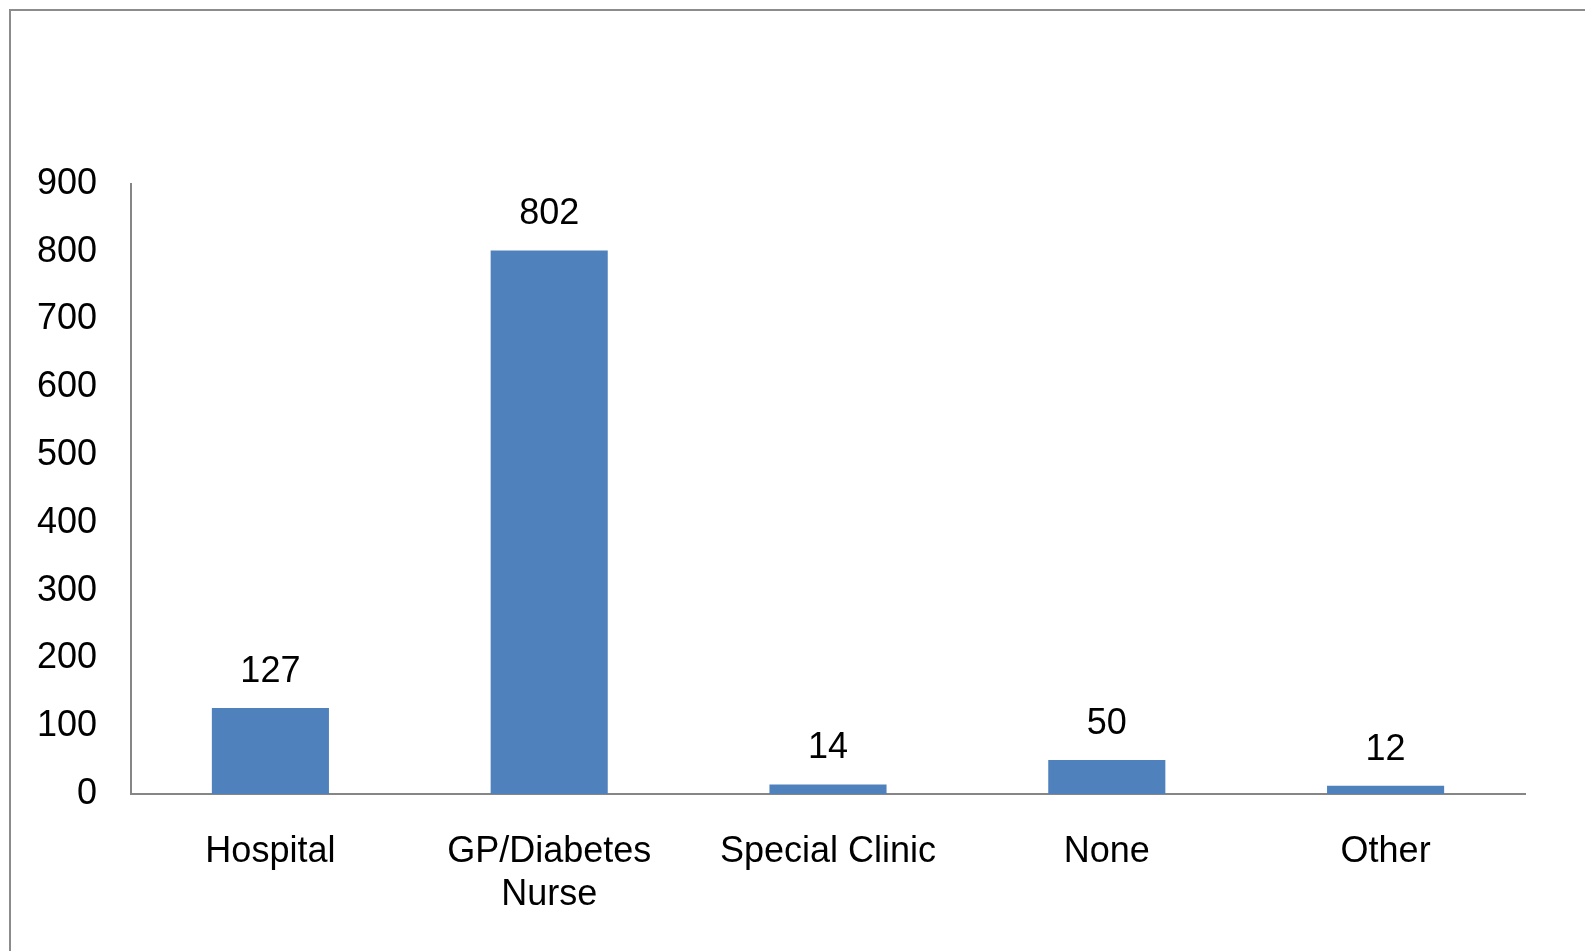 The image size is (1585, 951). I want to click on x-tick-label: Other, so click(1385, 849).